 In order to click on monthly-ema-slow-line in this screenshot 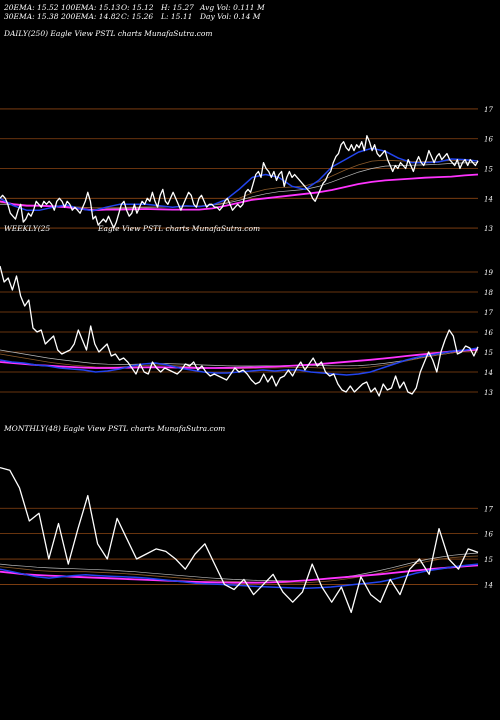, I will do `click(239, 574)`.